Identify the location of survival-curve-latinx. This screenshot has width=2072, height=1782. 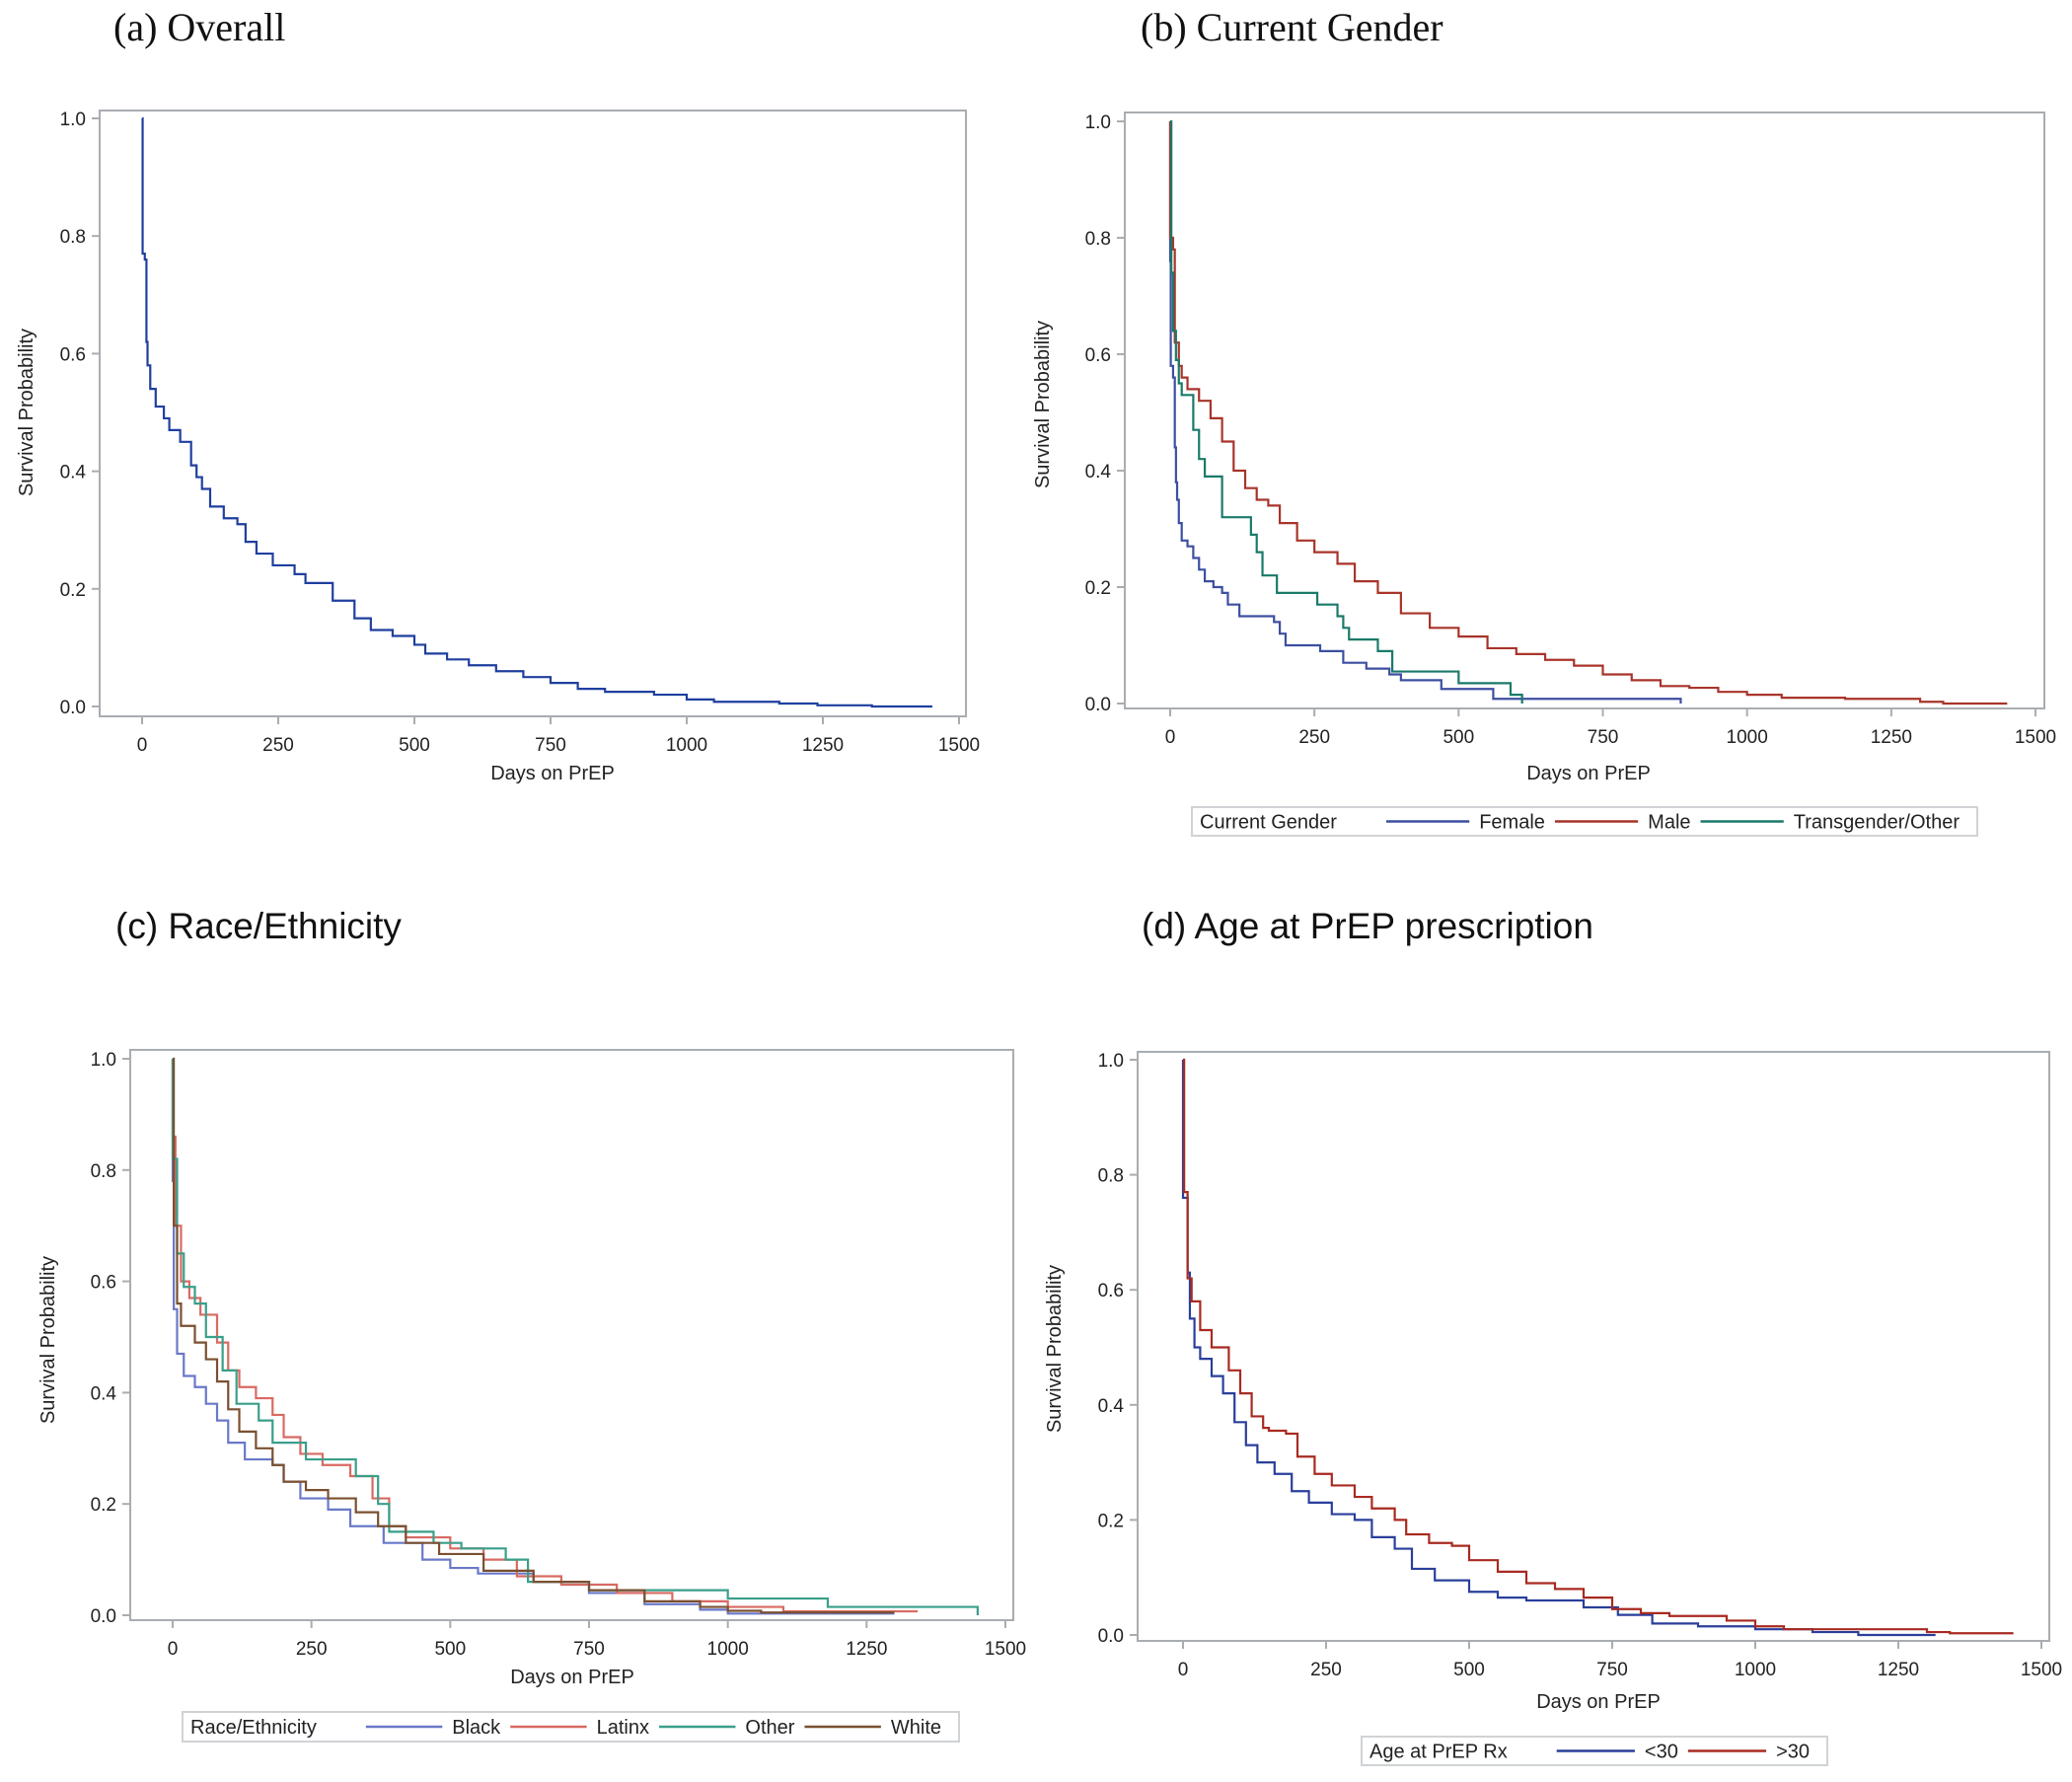
(545, 1336).